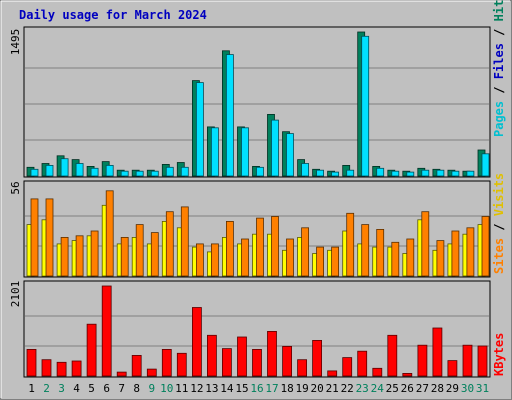  Describe the element at coordinates (151, 388) in the screenshot. I see `x-label-day-9: 9` at that location.